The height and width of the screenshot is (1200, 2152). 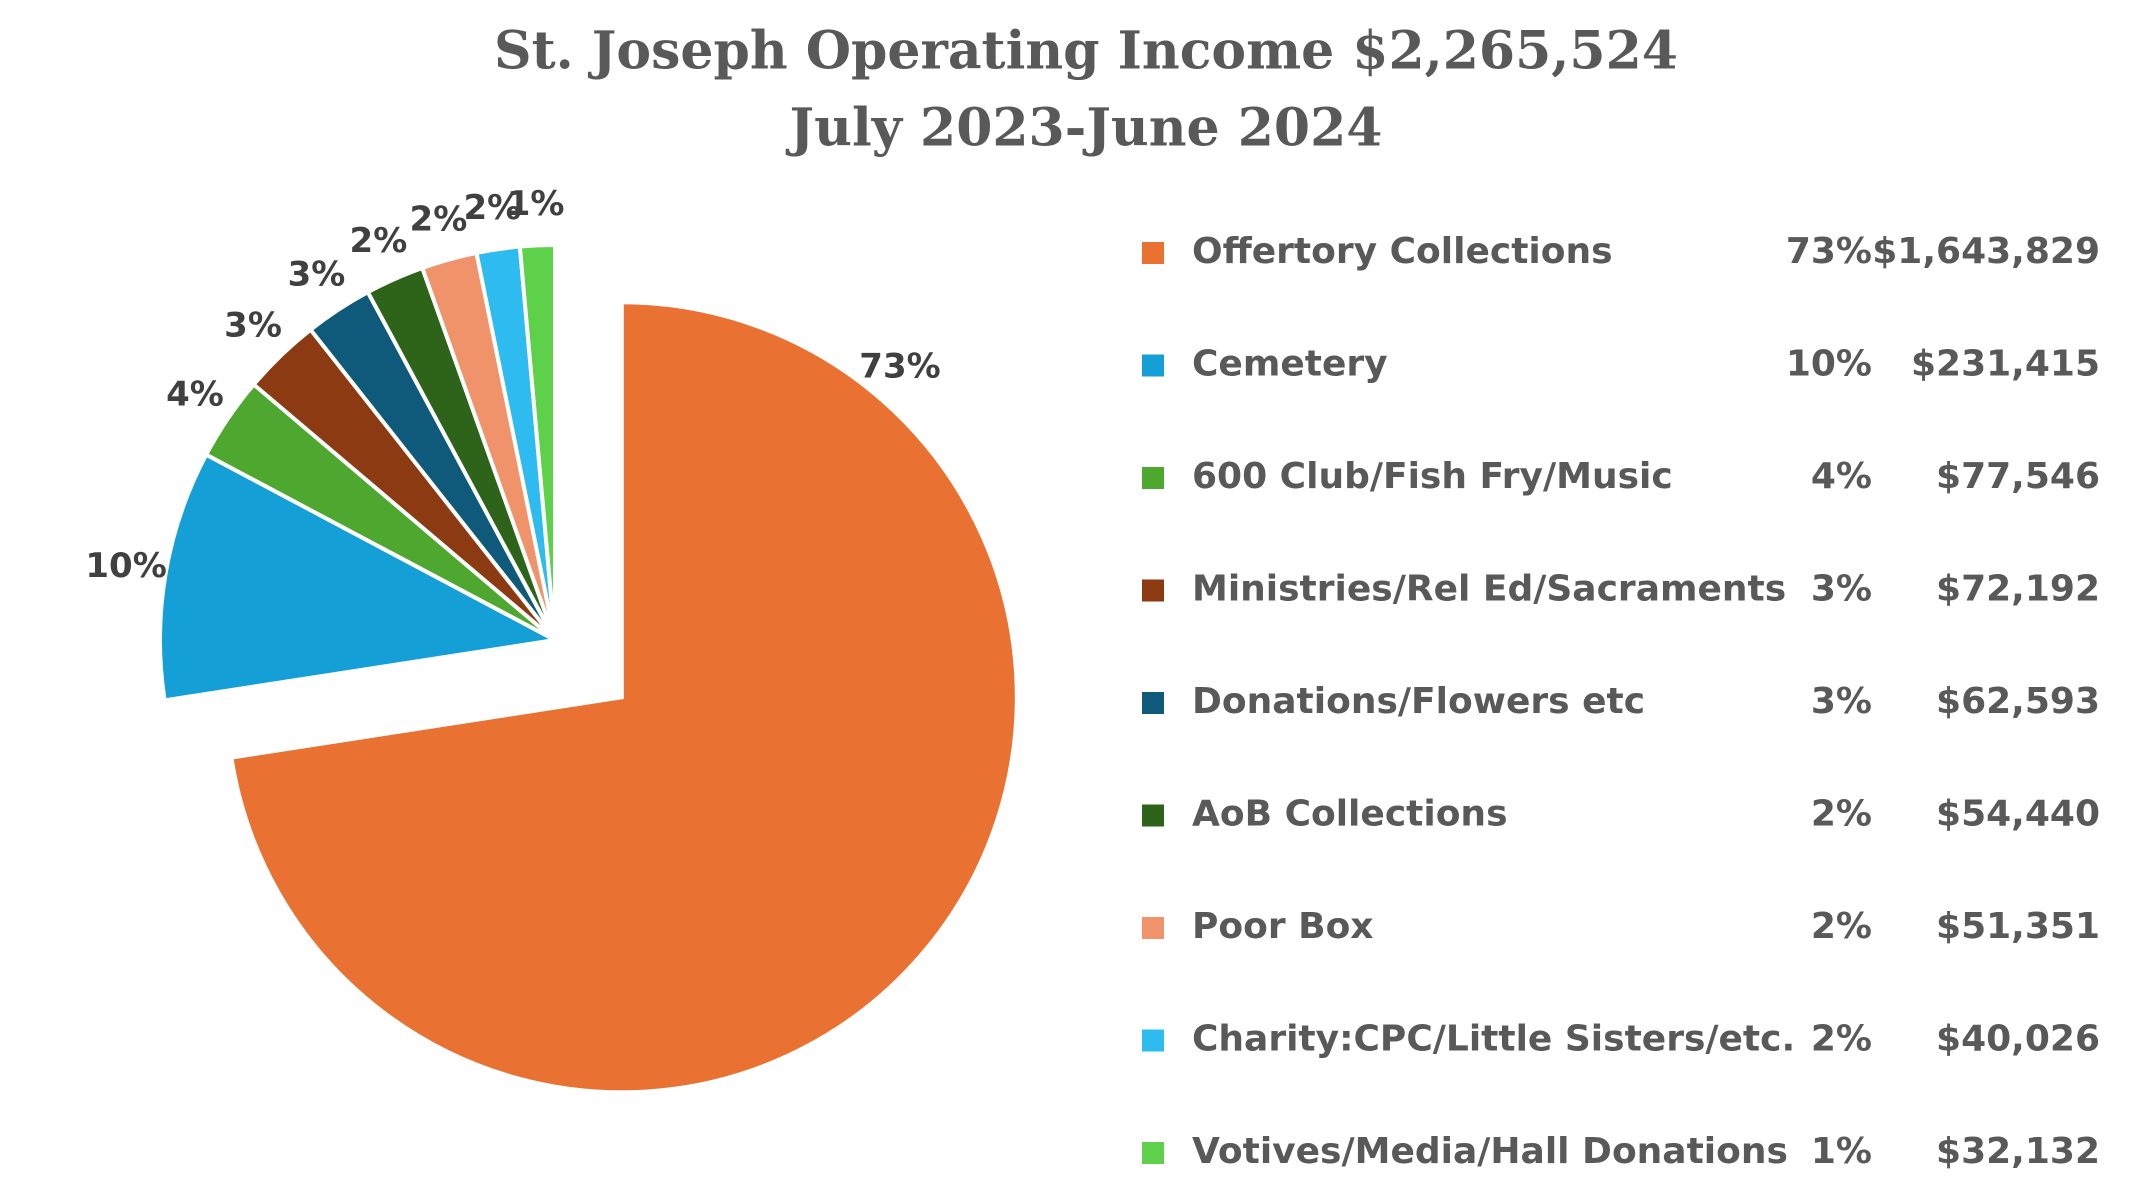 What do you see at coordinates (1829, 251) in the screenshot?
I see `legend-percent: 73%` at bounding box center [1829, 251].